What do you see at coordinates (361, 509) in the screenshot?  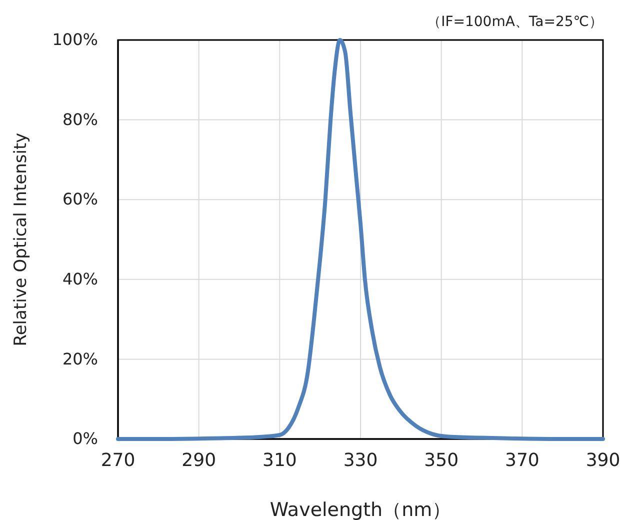 I see `x-axis-title: Wavelength（nm）` at bounding box center [361, 509].